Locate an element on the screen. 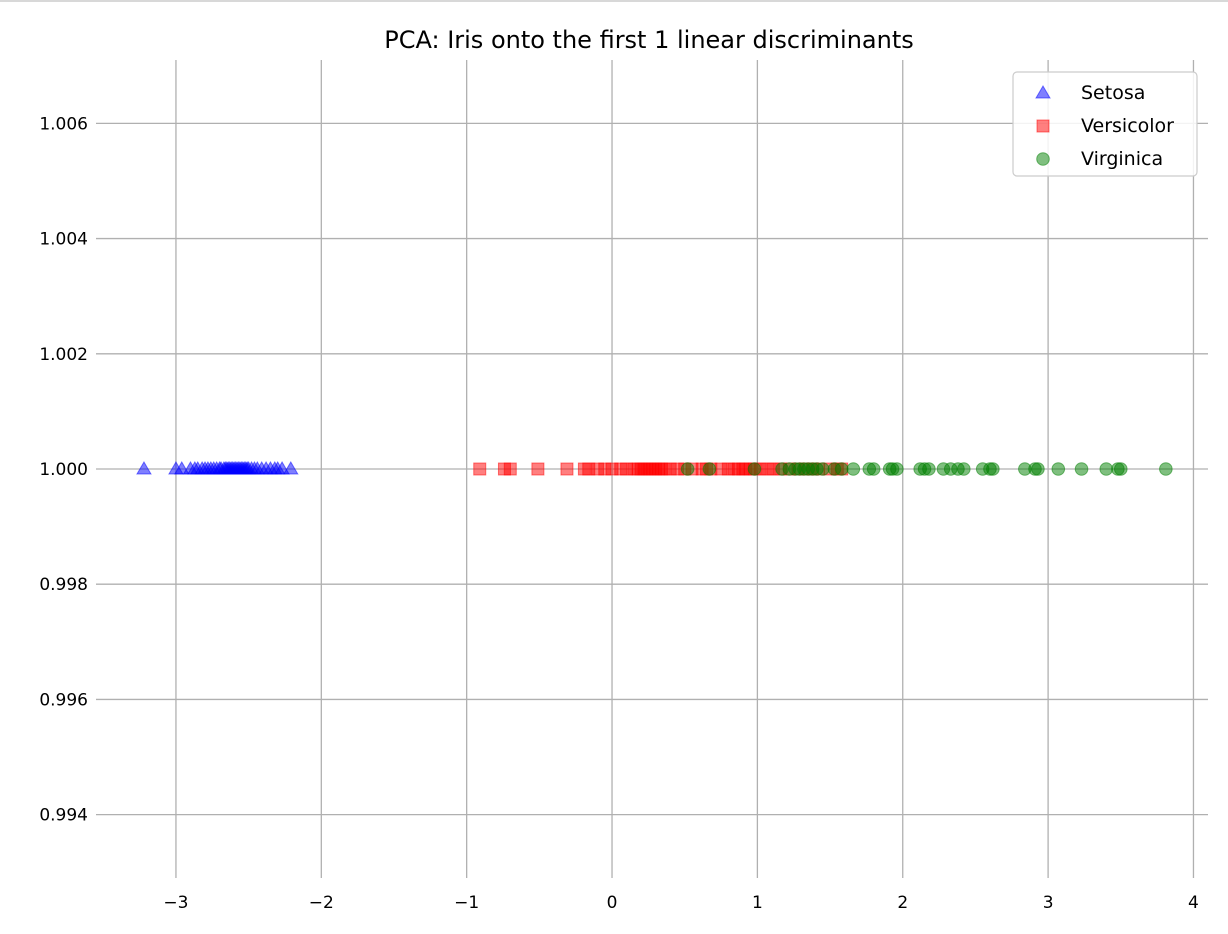 Image resolution: width=1228 pixels, height=934 pixels. x-axis-ticks: −3 −2 −1 0 1 2 3 4 is located at coordinates (680, 903).